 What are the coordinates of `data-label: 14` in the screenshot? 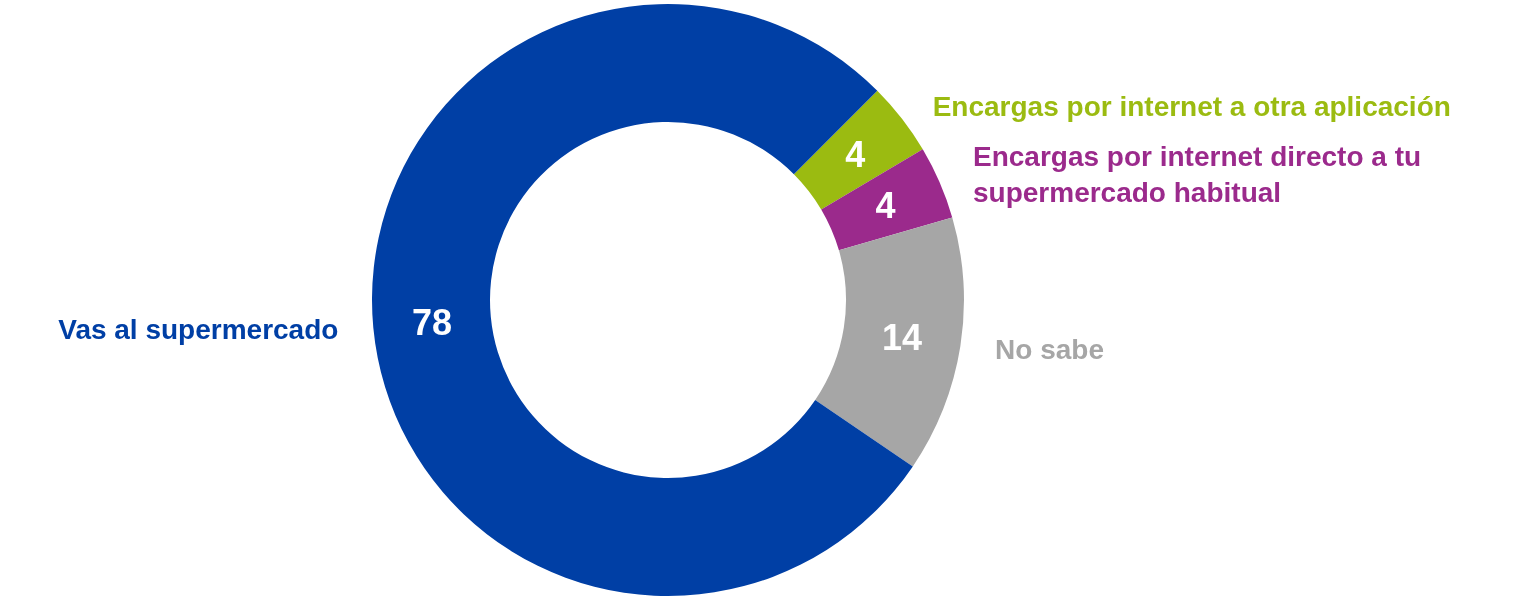 It's located at (902, 337).